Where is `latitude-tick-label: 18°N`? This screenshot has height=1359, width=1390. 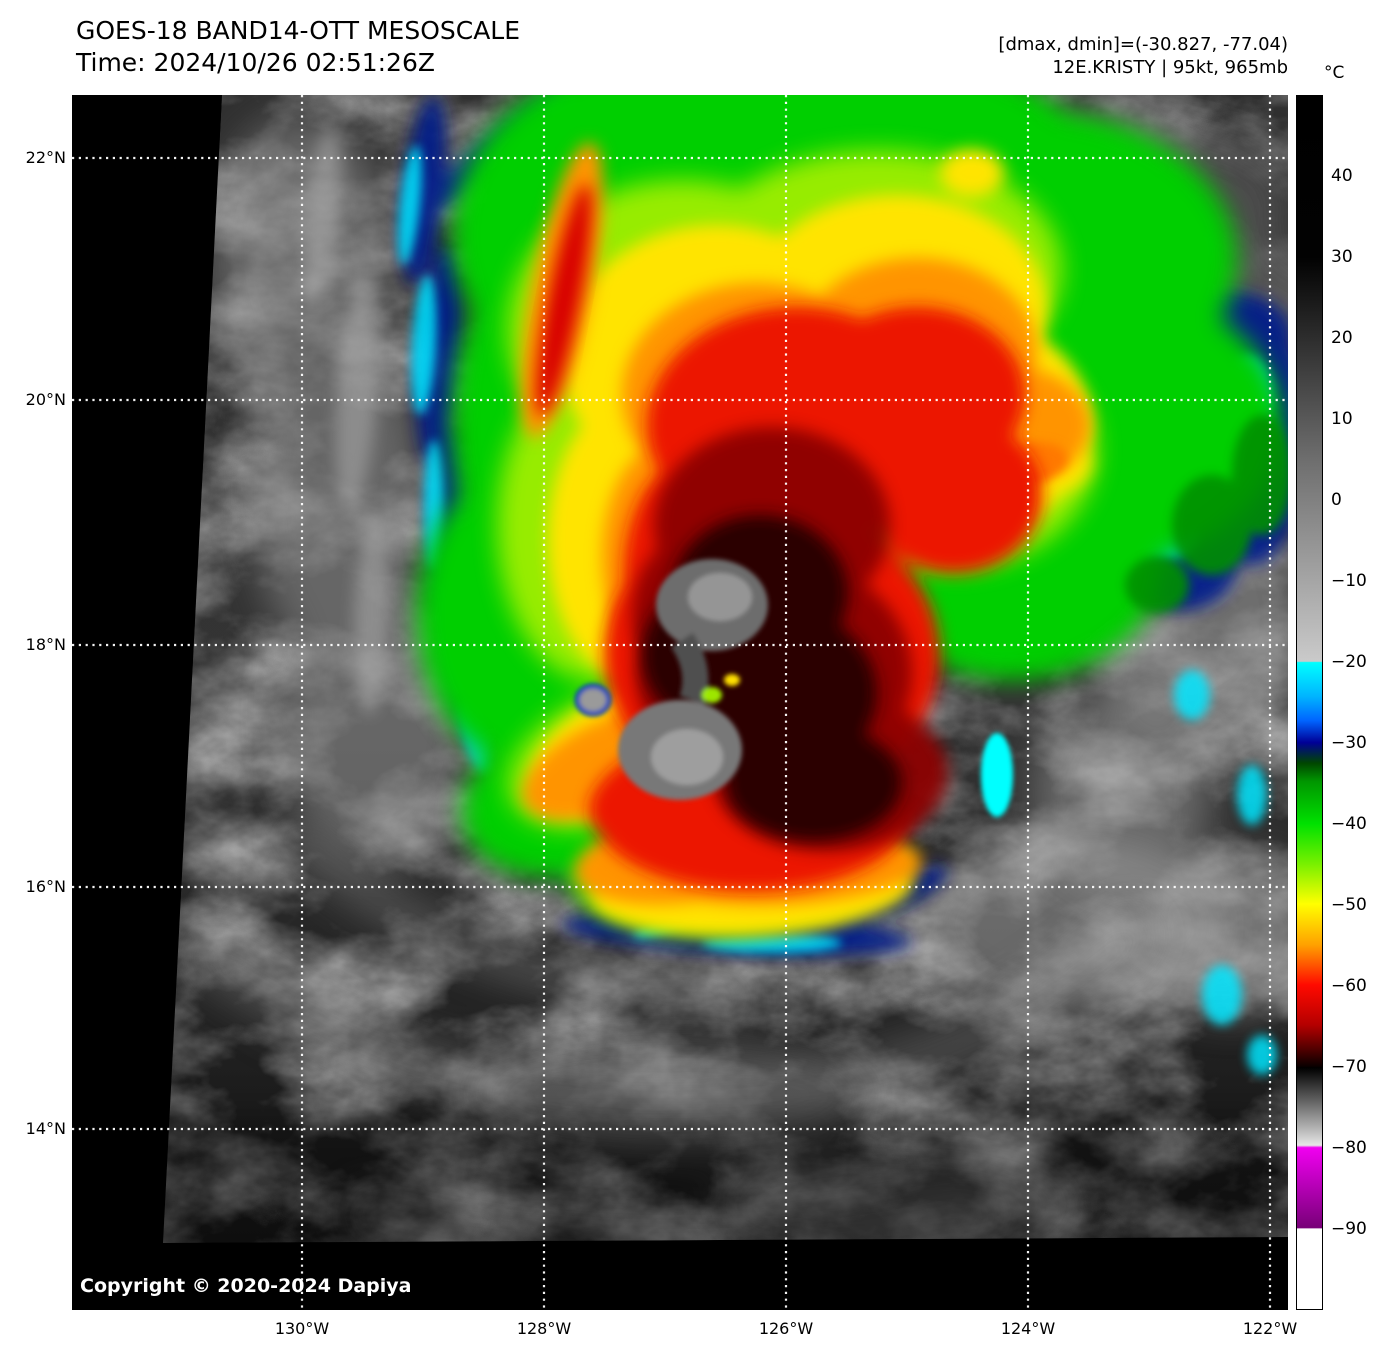 latitude-tick-label: 18°N is located at coordinates (45, 644).